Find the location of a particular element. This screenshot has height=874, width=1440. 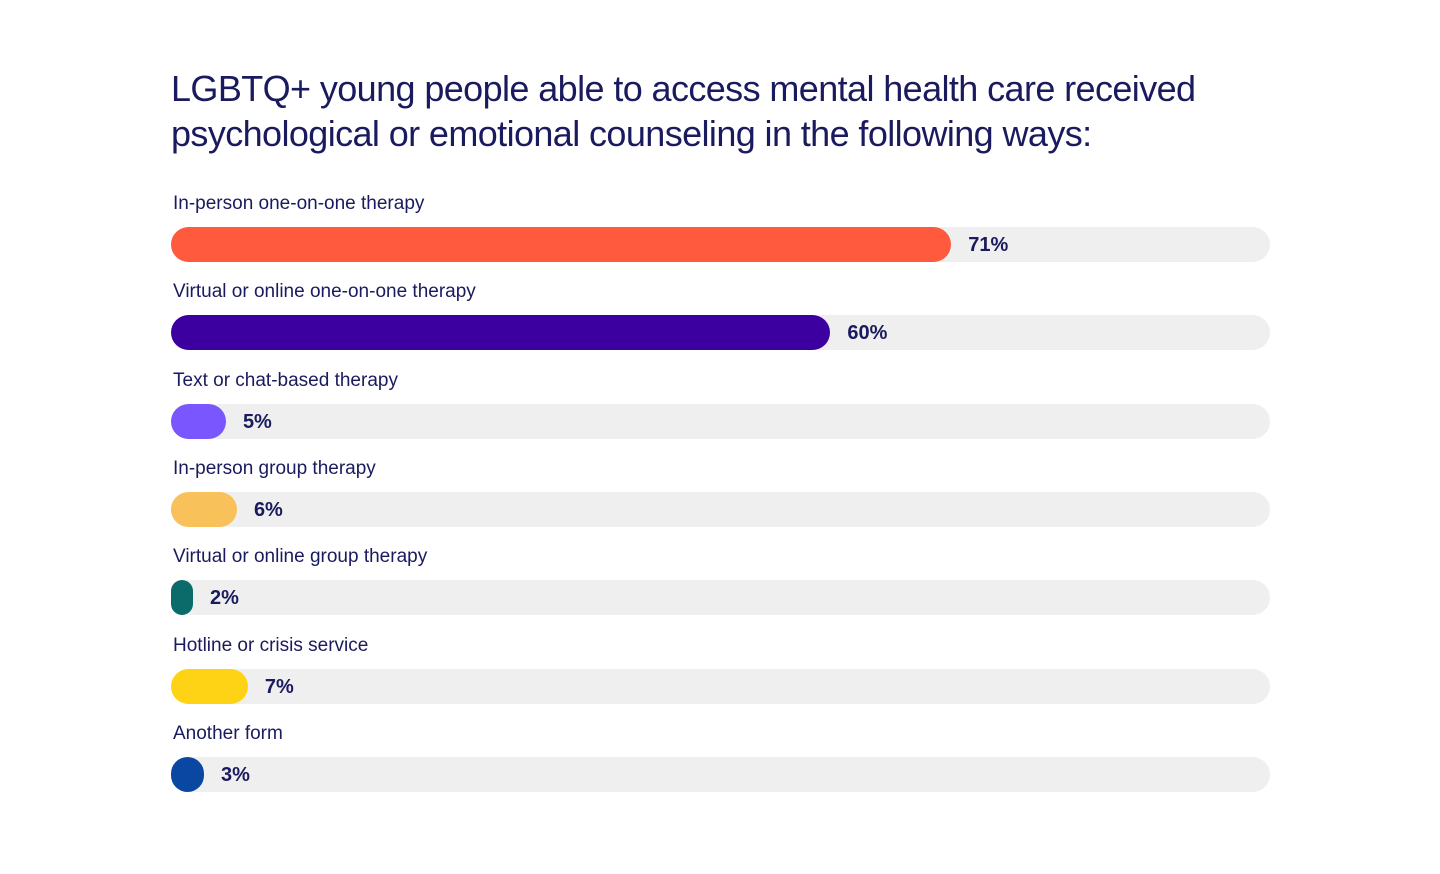

category-label: In-person one-on-one therapy is located at coordinates (299, 203).